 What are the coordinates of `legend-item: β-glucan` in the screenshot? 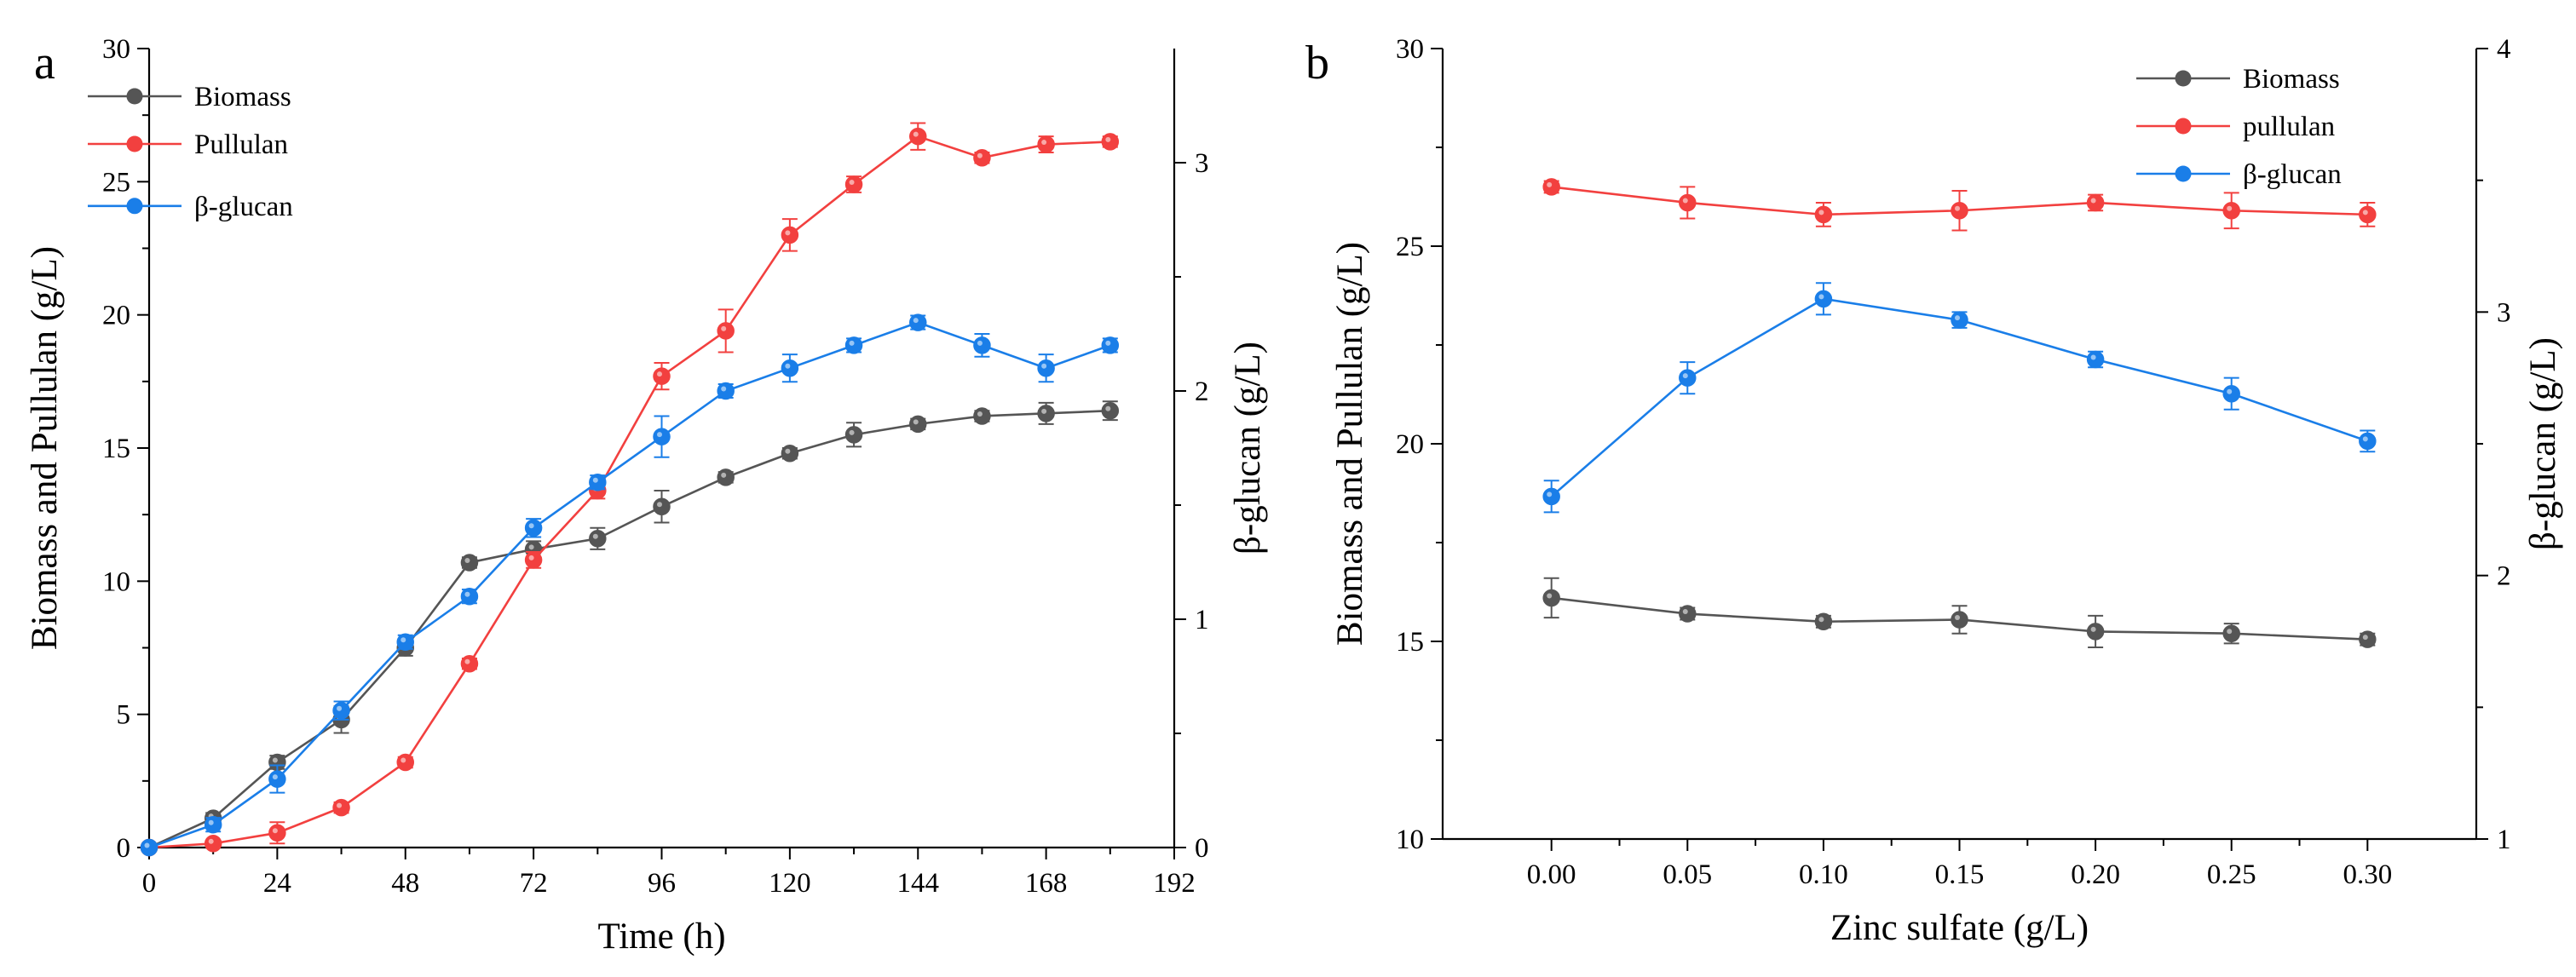 It's located at (2239, 174).